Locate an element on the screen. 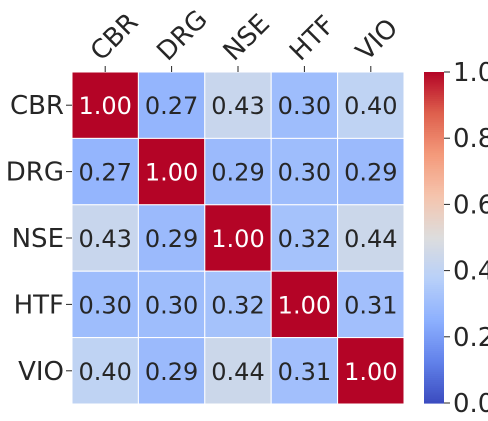 The width and height of the screenshot is (488, 421). y-tick-label: HTF is located at coordinates (39, 305).